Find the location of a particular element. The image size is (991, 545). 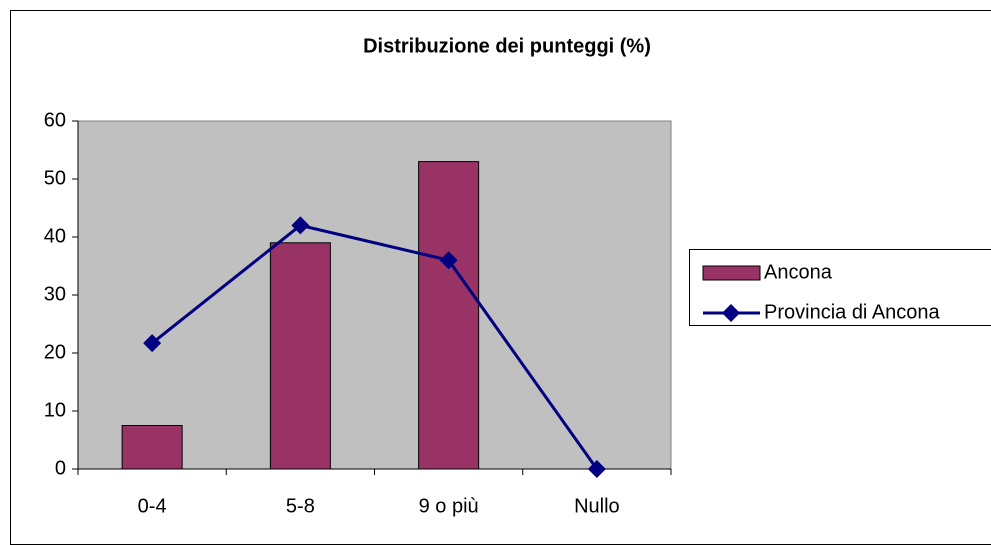

y-tick-label: 20 is located at coordinates (55, 352).